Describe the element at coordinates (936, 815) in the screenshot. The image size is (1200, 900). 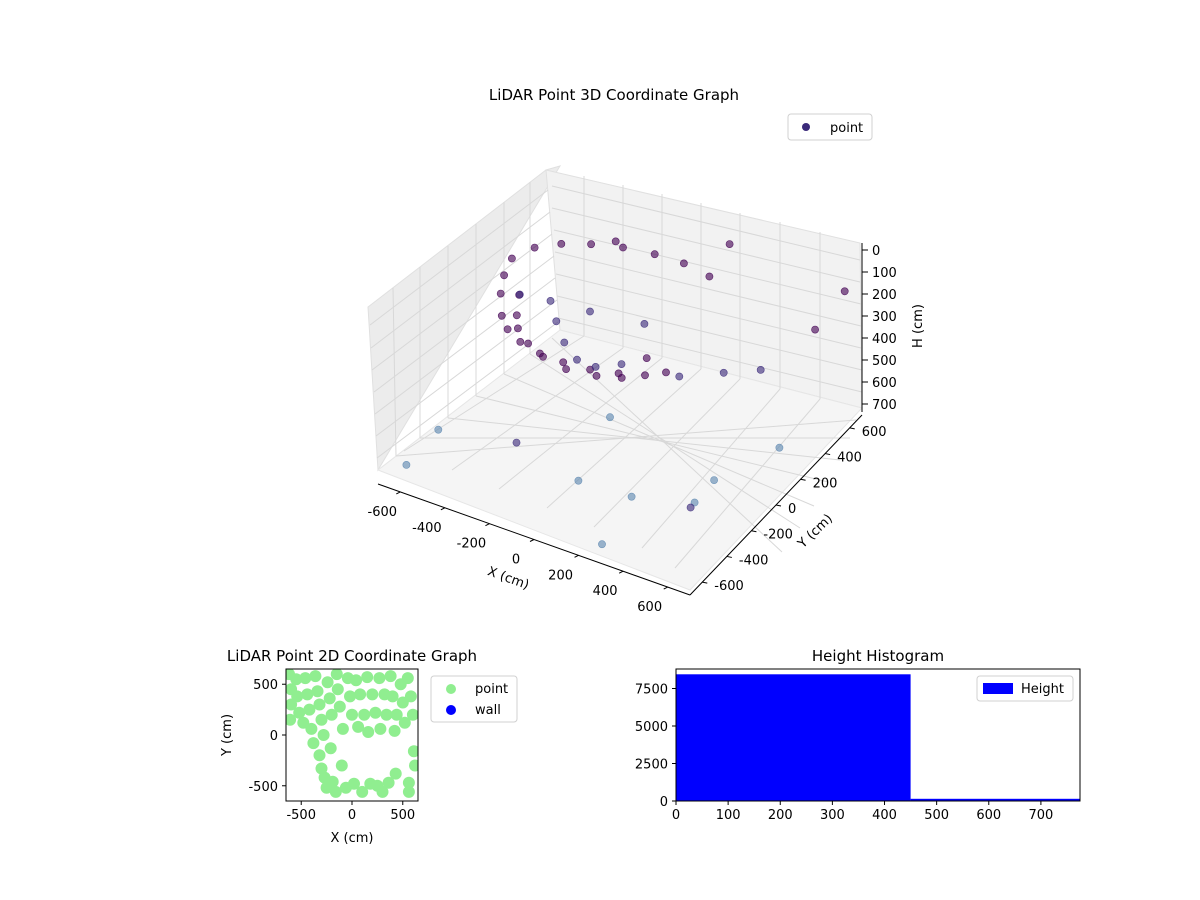
I see `histogram-x-tick-label: 500` at that location.